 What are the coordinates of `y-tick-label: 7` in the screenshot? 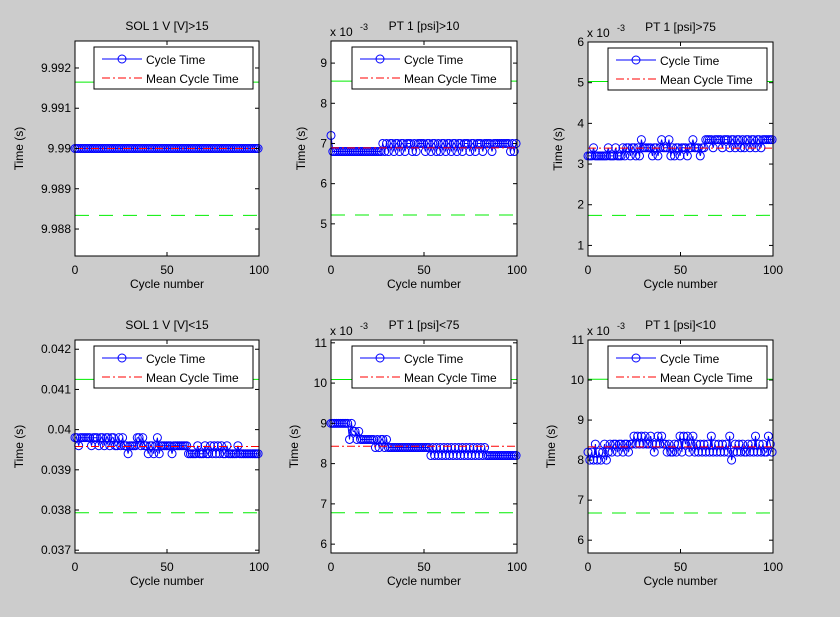 It's located at (323, 143).